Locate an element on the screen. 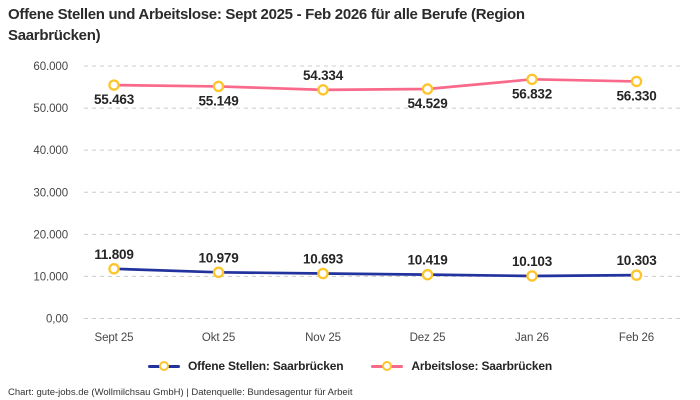 This screenshot has height=400, width=700. data-label-arbeitslose: 54.529 is located at coordinates (427, 103).